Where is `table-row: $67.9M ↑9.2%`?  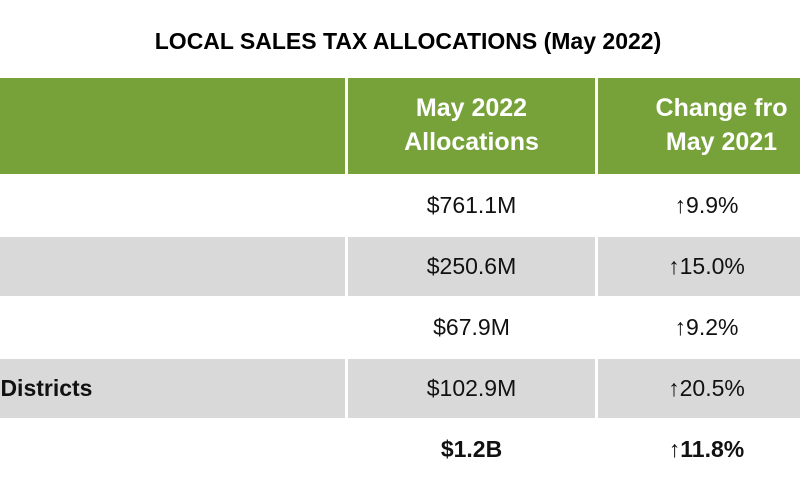
table-row: $67.9M ↑9.2% is located at coordinates (400, 328).